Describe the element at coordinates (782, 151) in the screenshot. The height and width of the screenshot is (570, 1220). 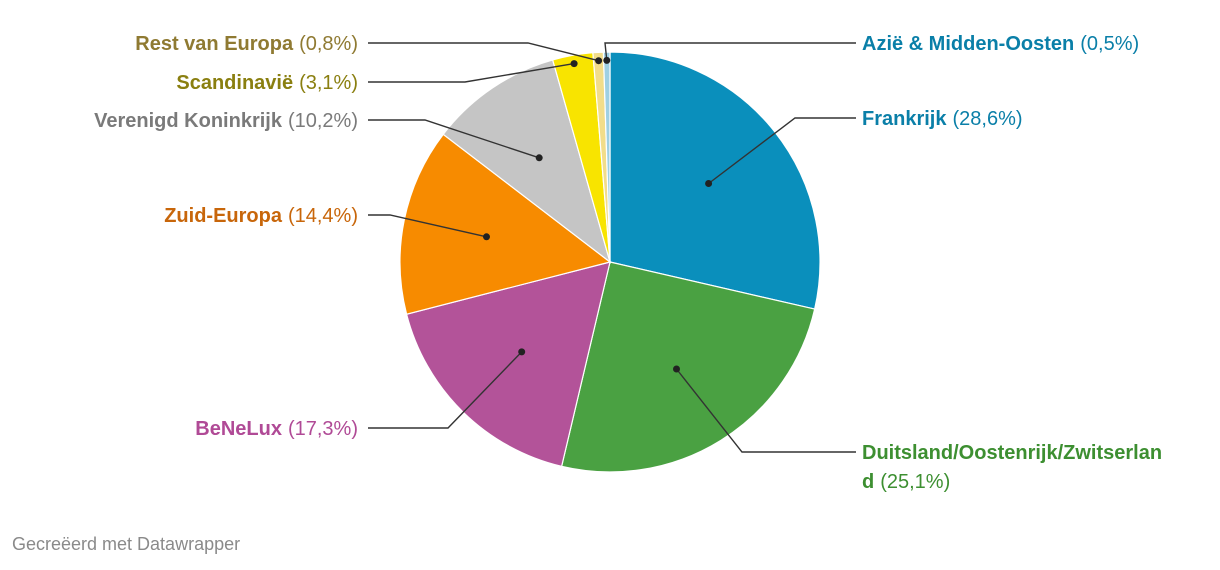
I see `leader-line-frankrijk` at that location.